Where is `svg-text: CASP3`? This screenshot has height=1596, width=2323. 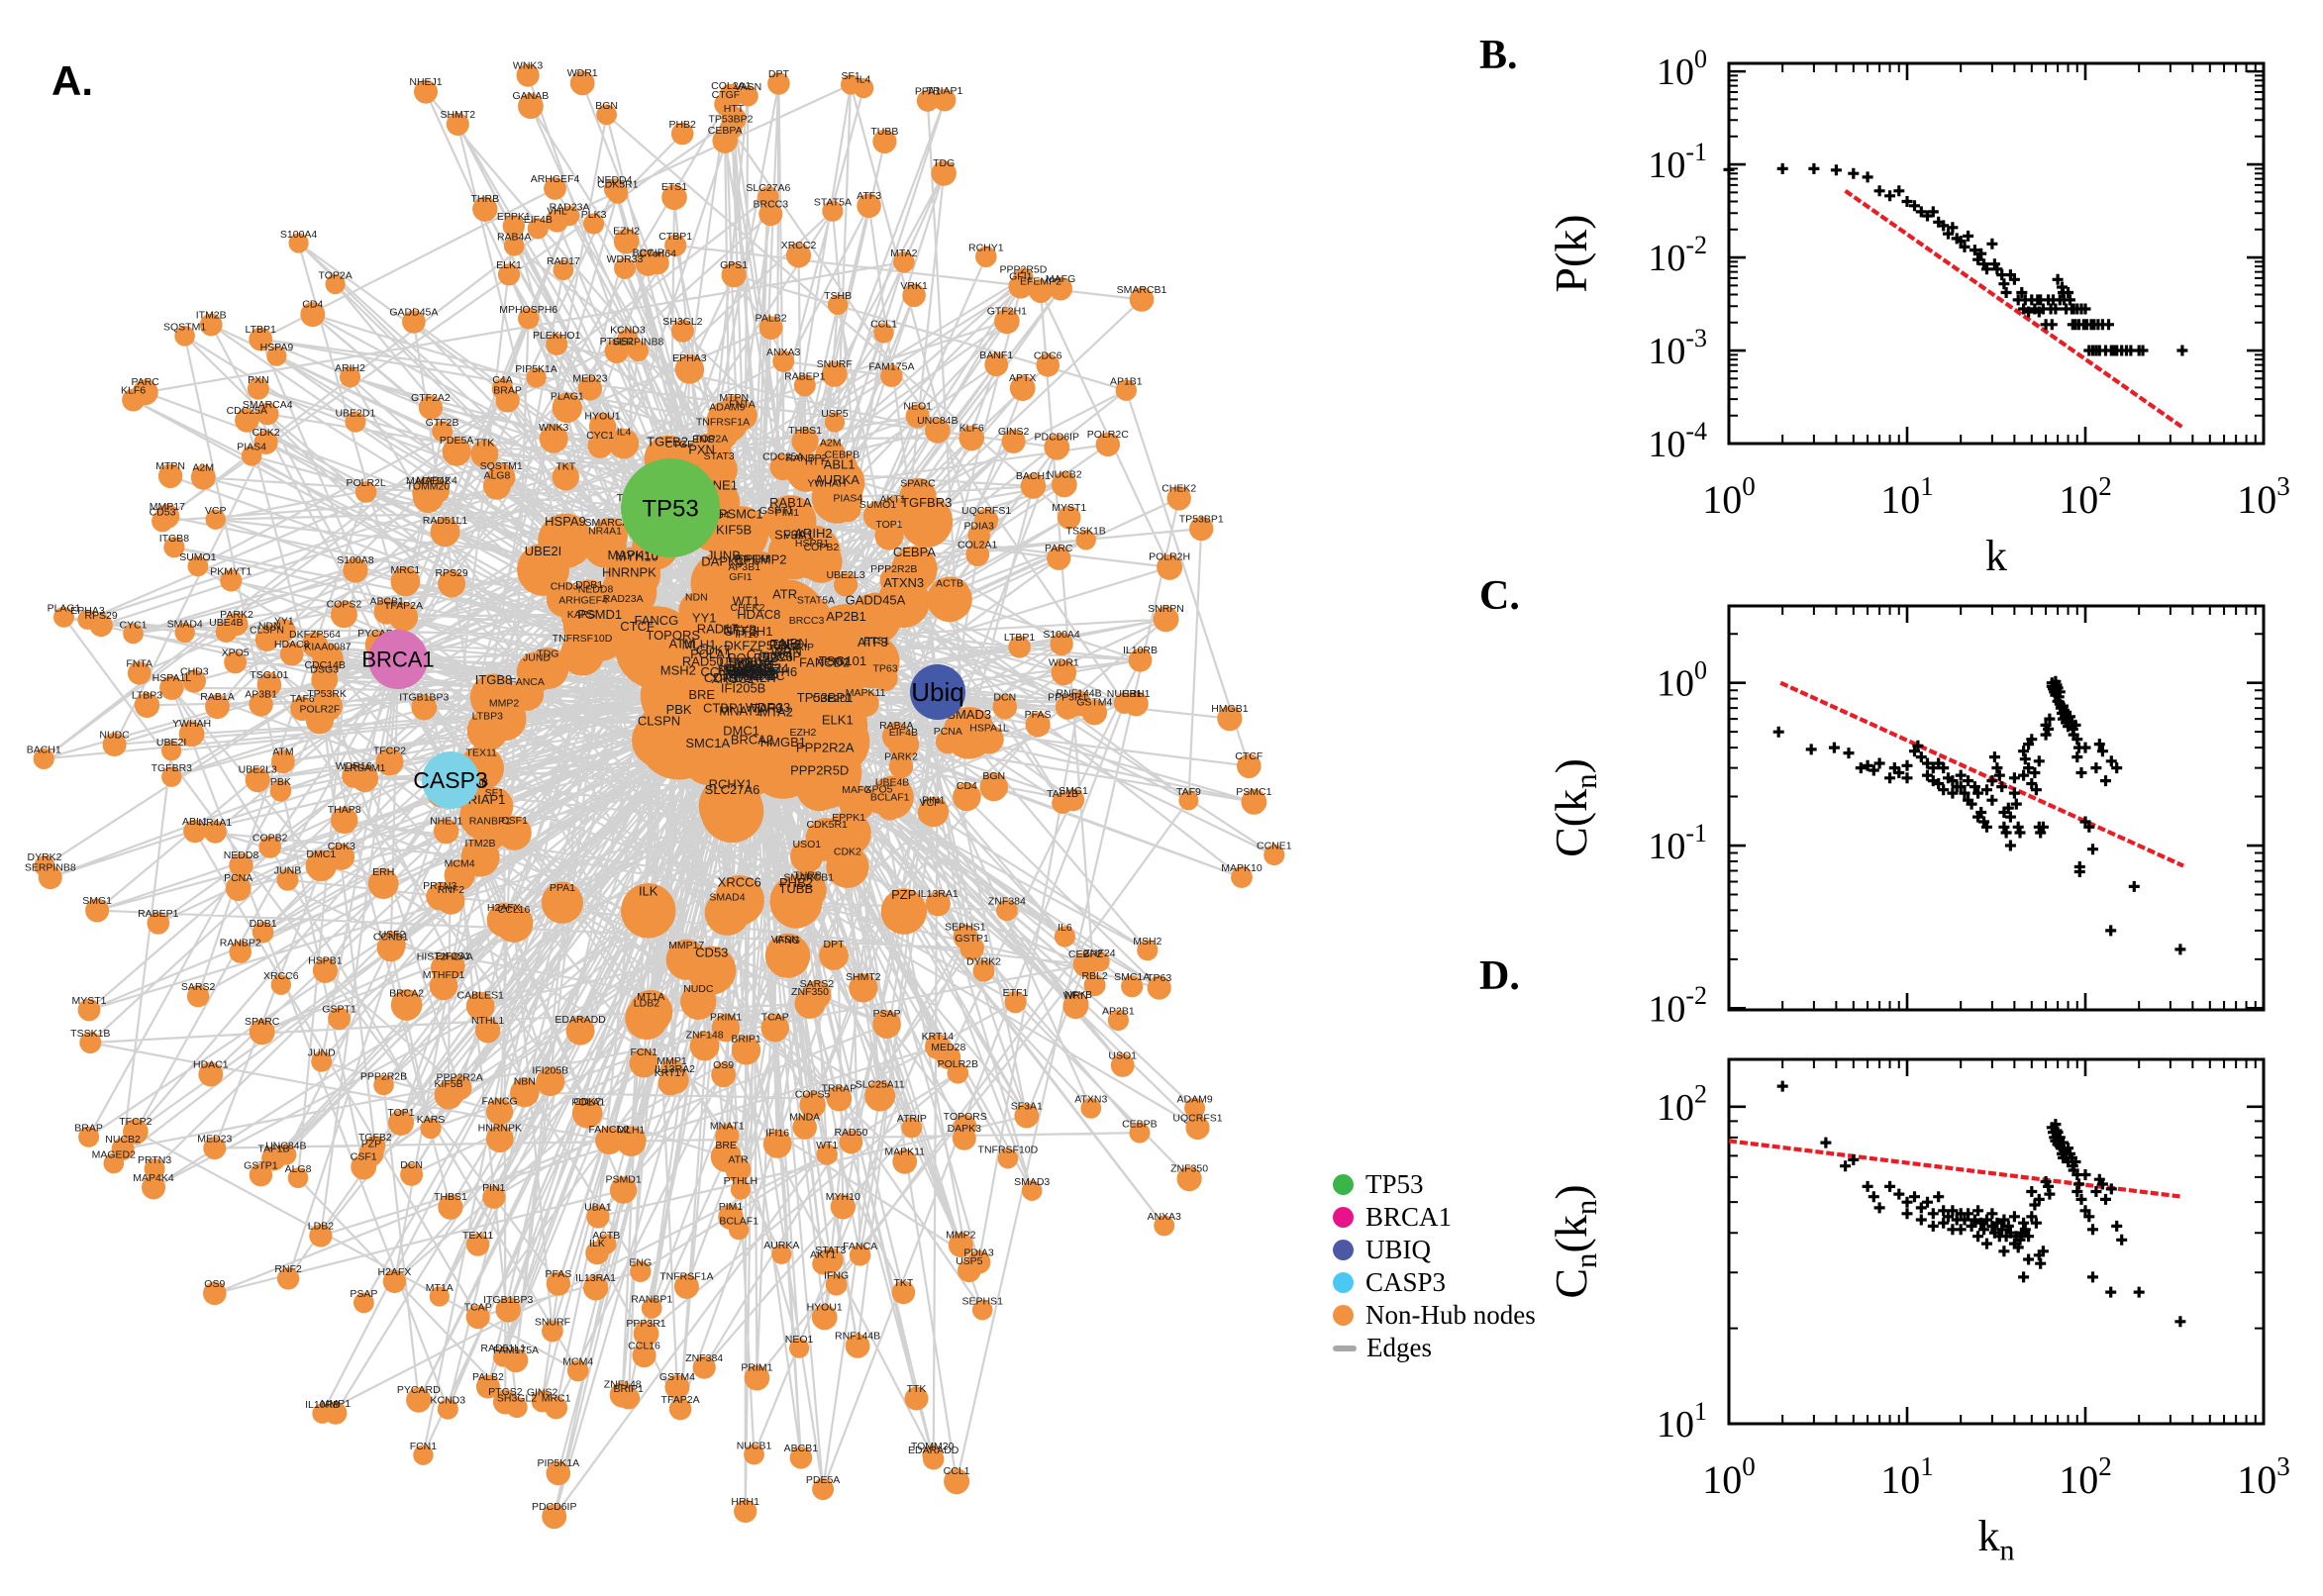
svg-text: CASP3 is located at coordinates (450, 780).